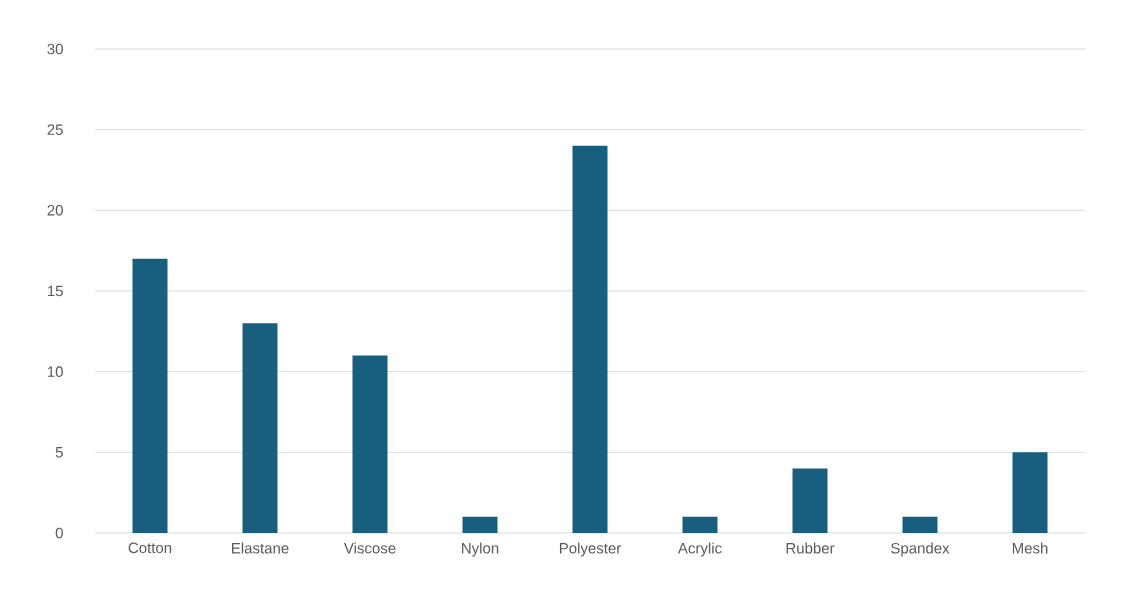 This screenshot has height=606, width=1130. I want to click on y-tick-label: 25, so click(55, 129).